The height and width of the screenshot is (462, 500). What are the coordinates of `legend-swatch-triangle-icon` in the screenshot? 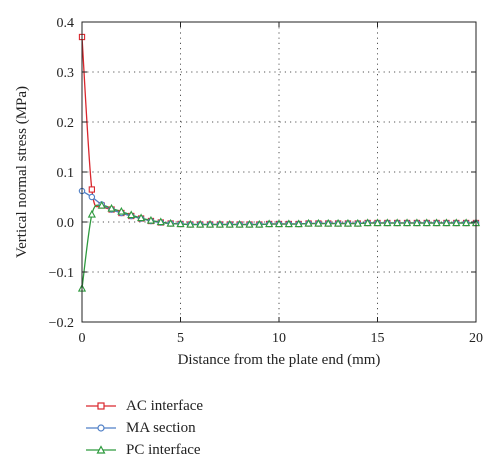 It's located at (101, 449).